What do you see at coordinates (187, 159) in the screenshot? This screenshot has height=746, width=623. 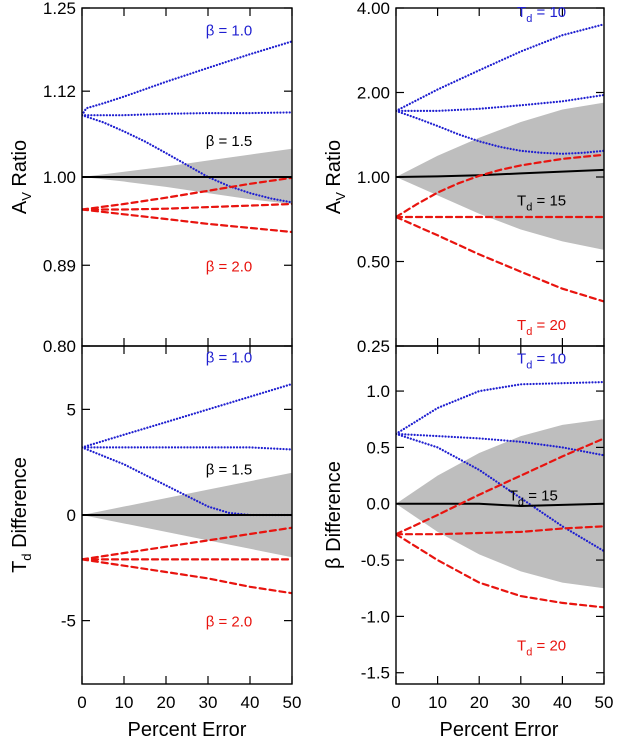 I see `series-line-beta1.5-down` at bounding box center [187, 159].